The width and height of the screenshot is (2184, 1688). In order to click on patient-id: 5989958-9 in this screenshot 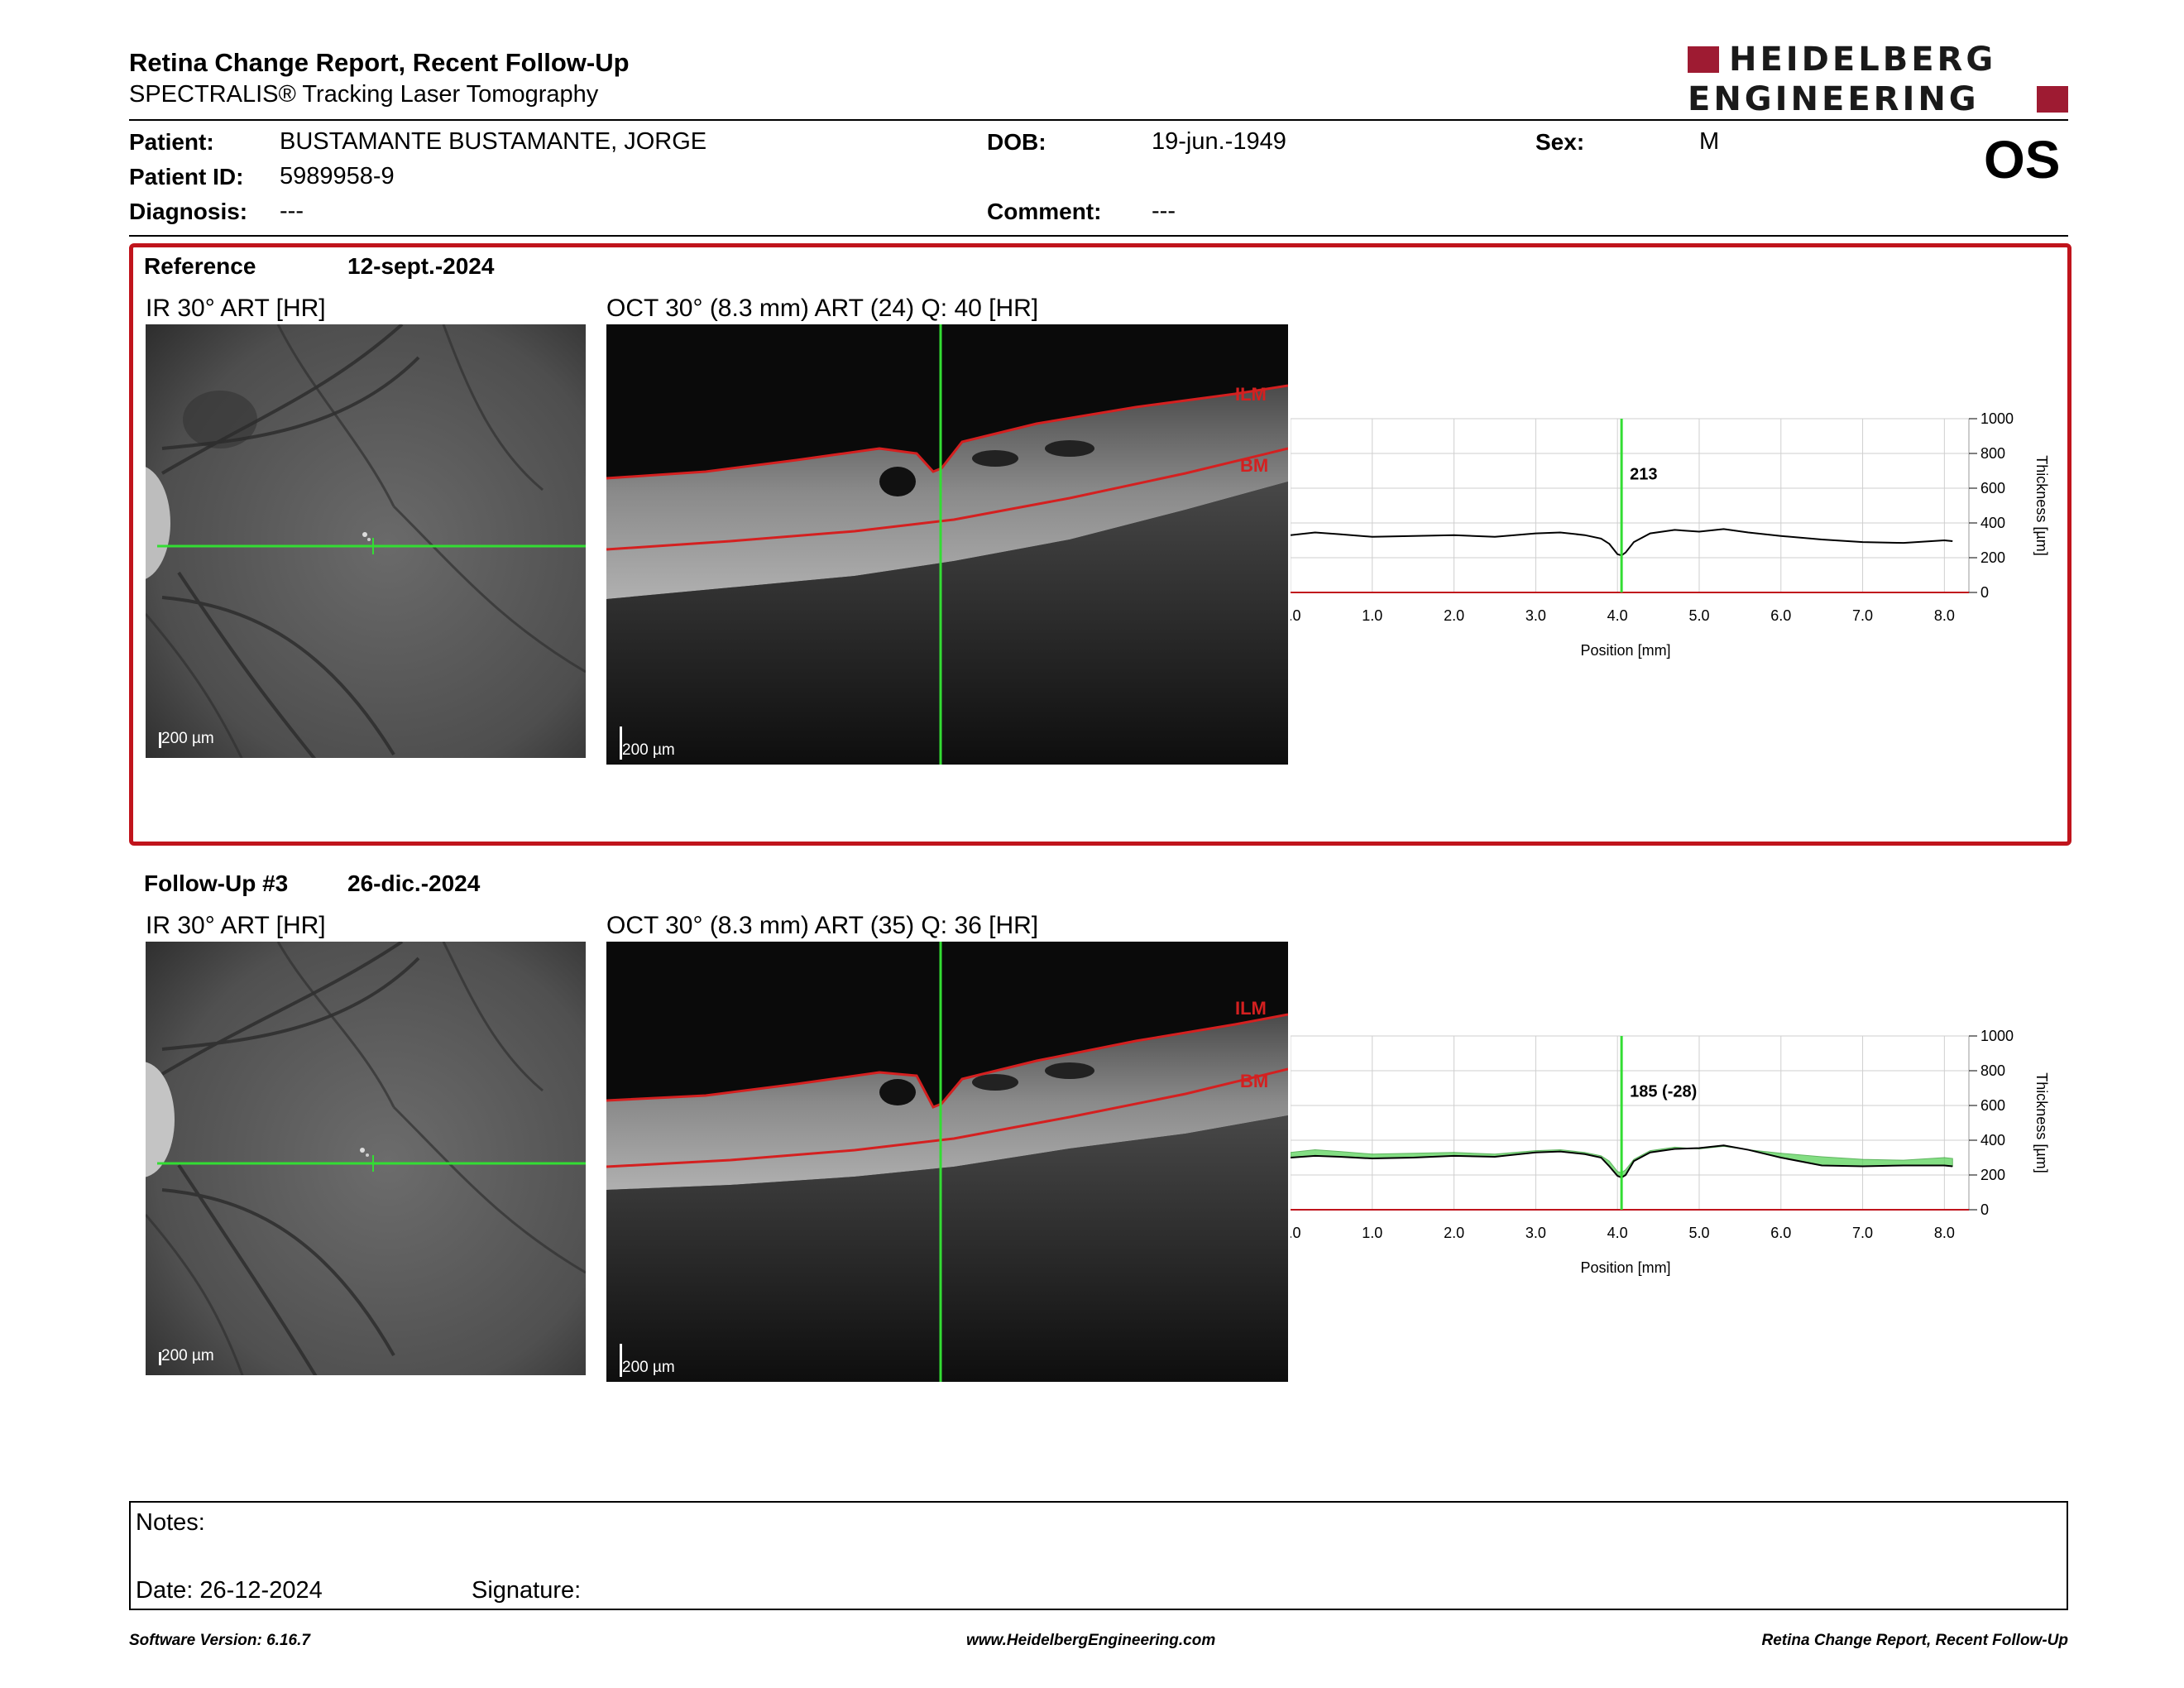, I will do `click(337, 176)`.